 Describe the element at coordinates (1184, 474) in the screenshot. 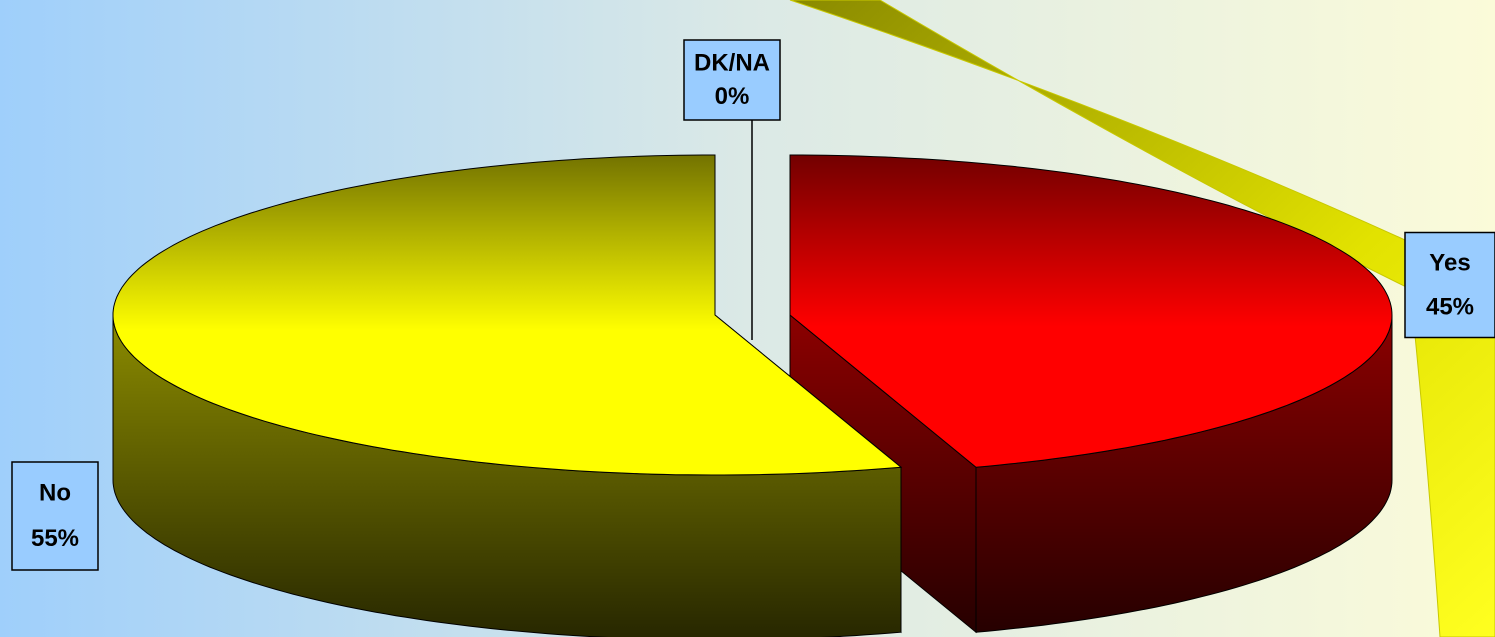

I see `shade` at that location.